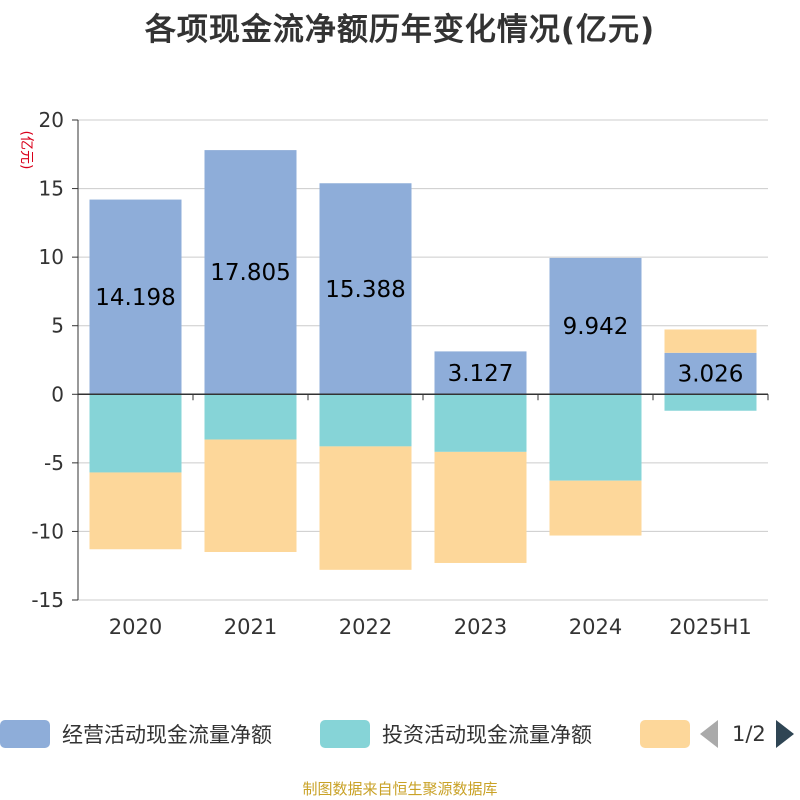 The image size is (800, 800). I want to click on bar-2-2020, so click(135, 433).